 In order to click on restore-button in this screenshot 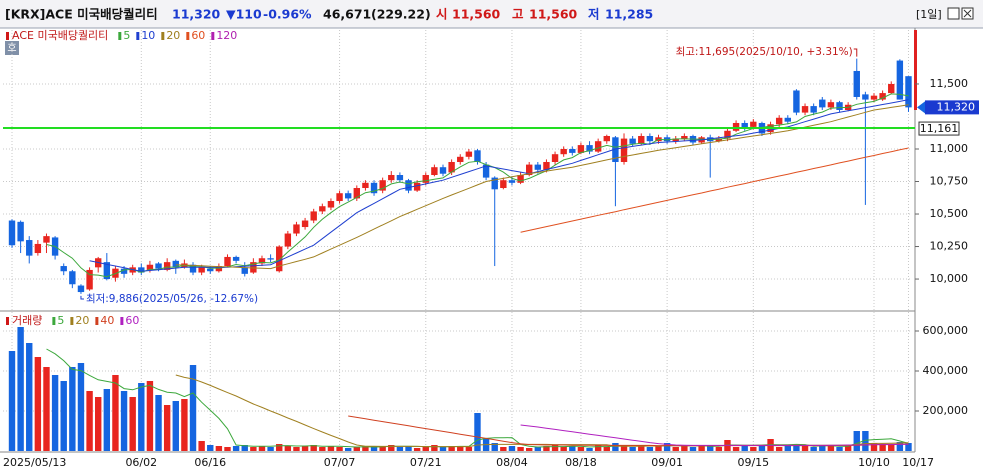, I will do `click(953, 13)`.